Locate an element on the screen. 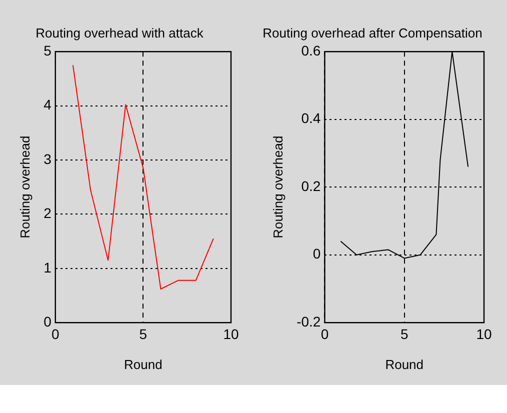 The width and height of the screenshot is (507, 413). y-tick-label: 0.2 is located at coordinates (311, 186).